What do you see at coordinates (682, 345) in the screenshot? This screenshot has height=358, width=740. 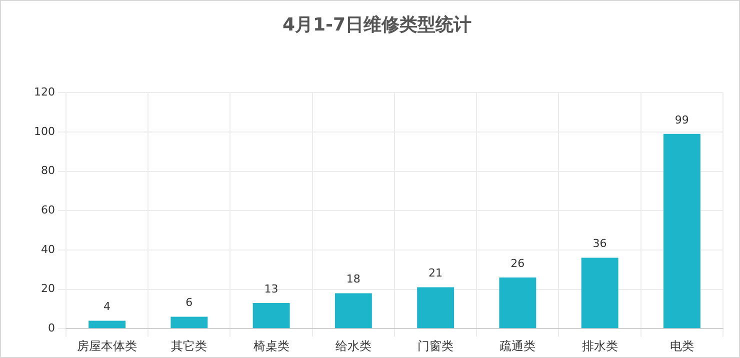 I see `x-tick-label: 电类` at bounding box center [682, 345].